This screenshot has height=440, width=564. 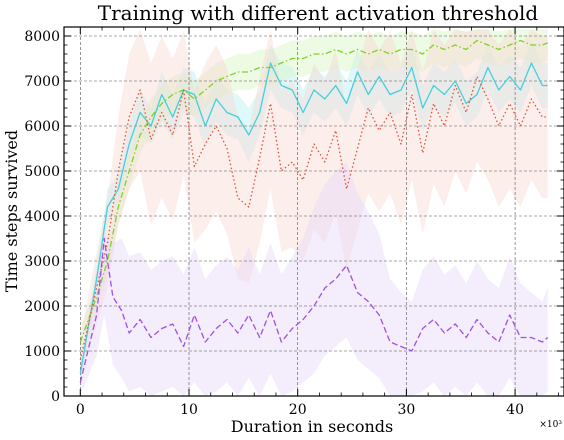 I want to click on y-tick-label: 3000, so click(x=42, y=262).